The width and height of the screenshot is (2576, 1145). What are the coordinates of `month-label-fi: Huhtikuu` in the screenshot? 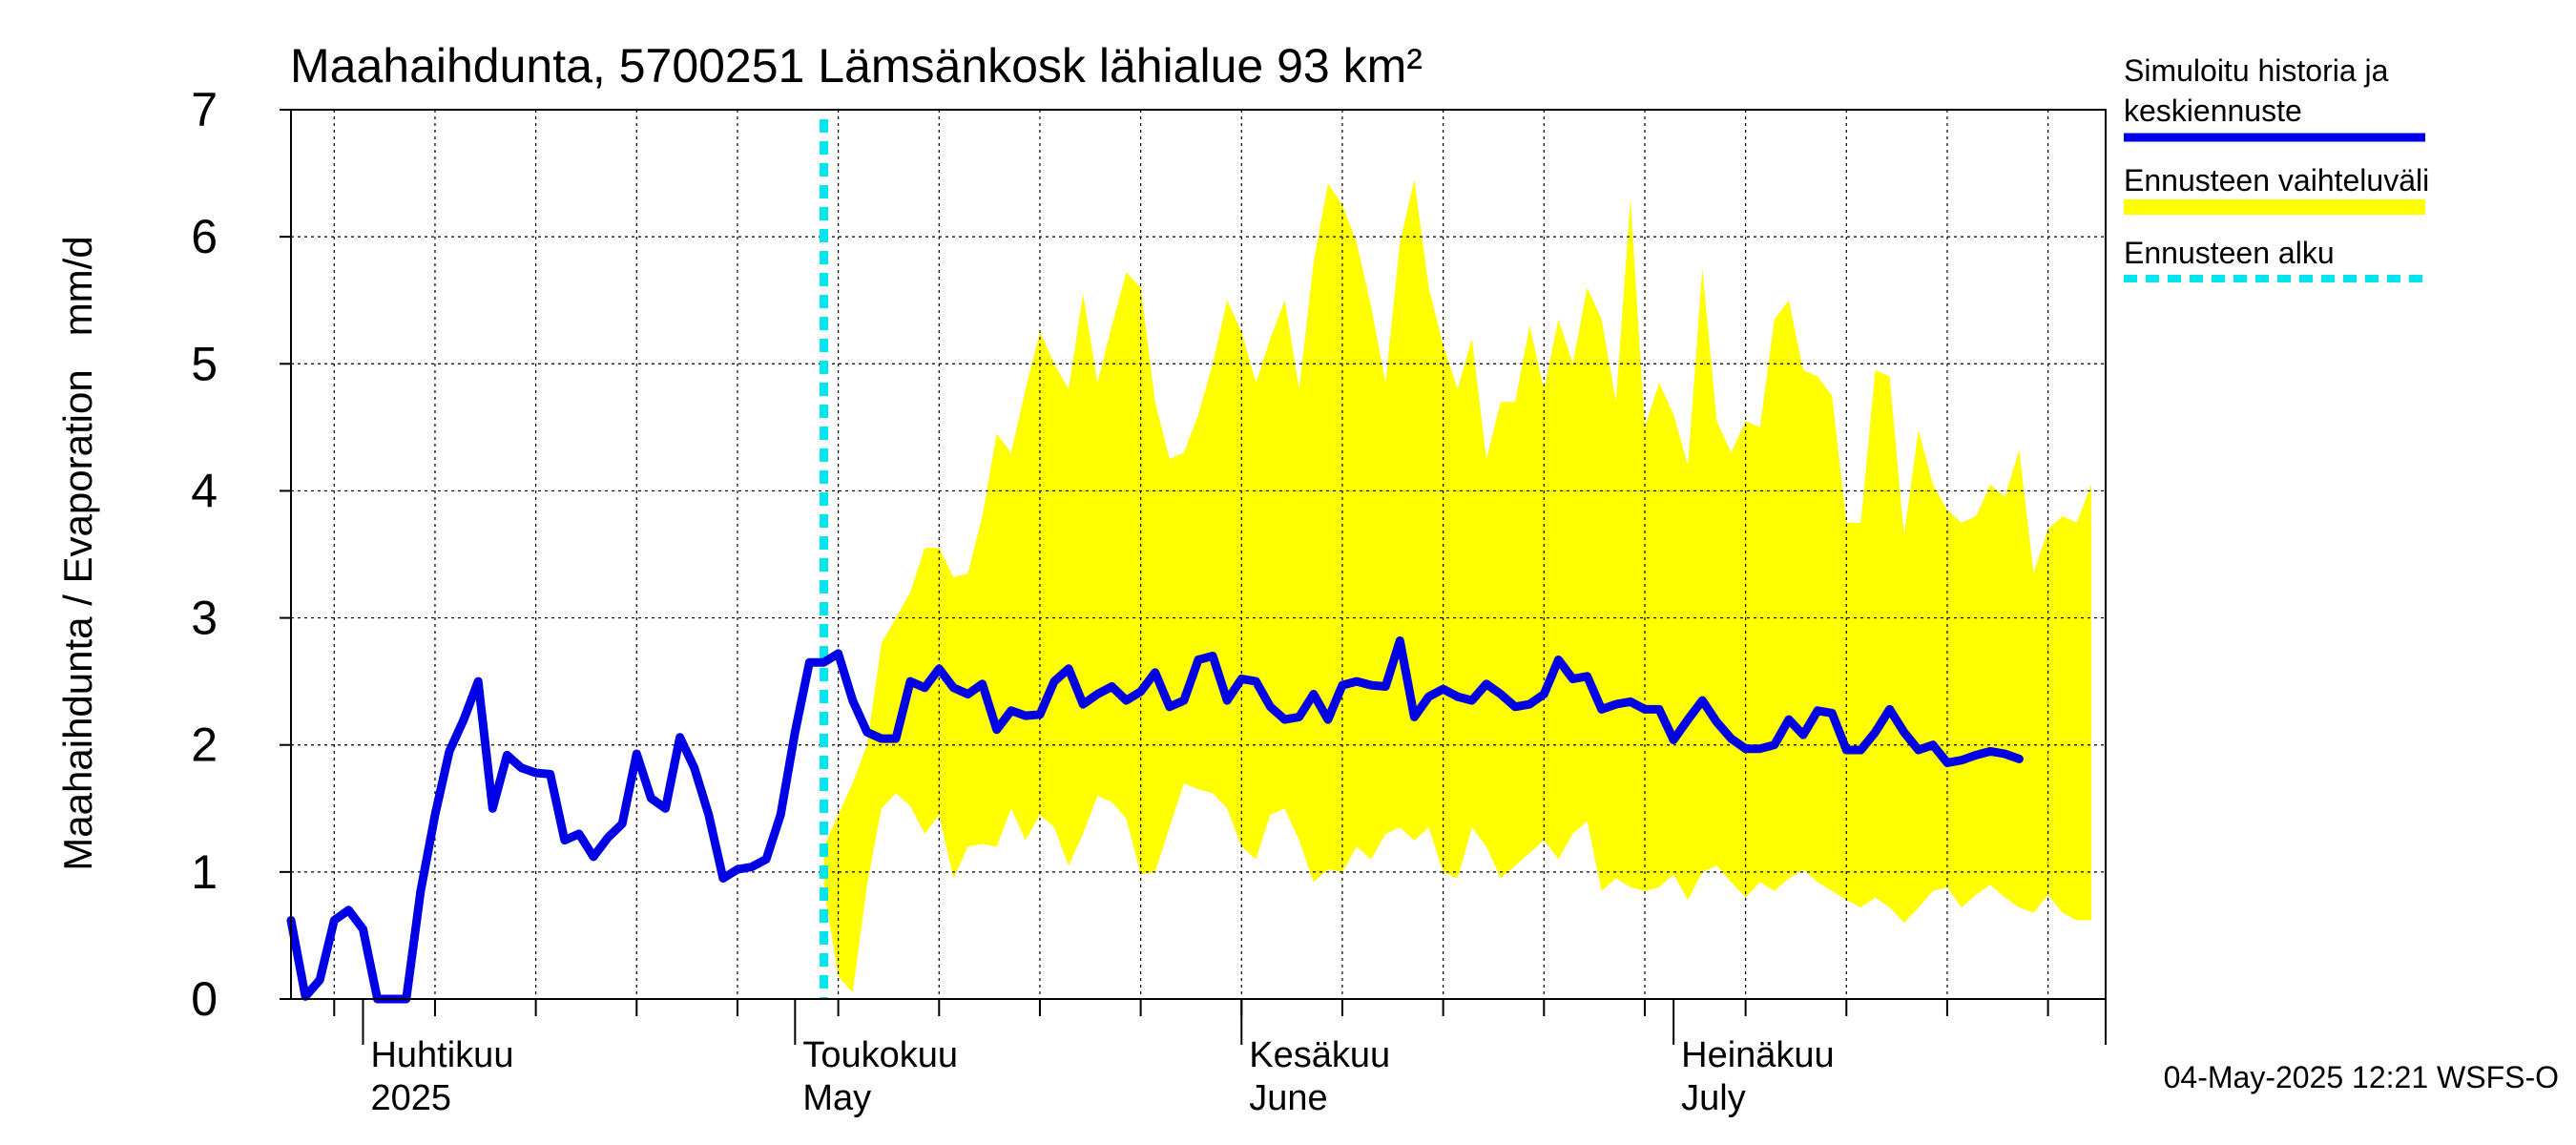 It's located at (441, 1055).